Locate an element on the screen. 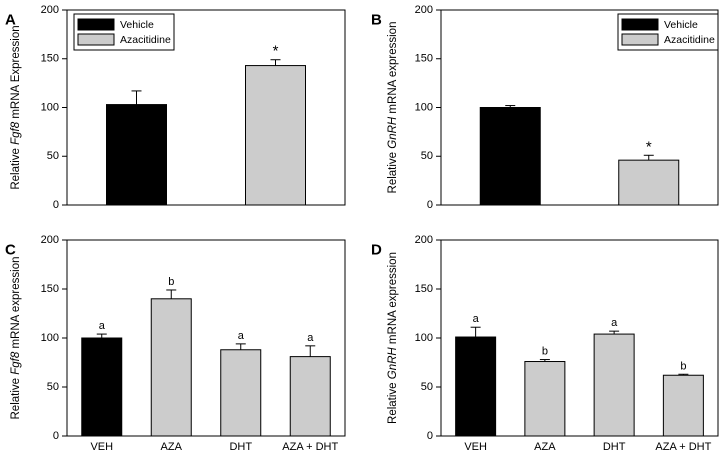 This screenshot has height=456, width=723. panel-label: B is located at coordinates (376, 19).